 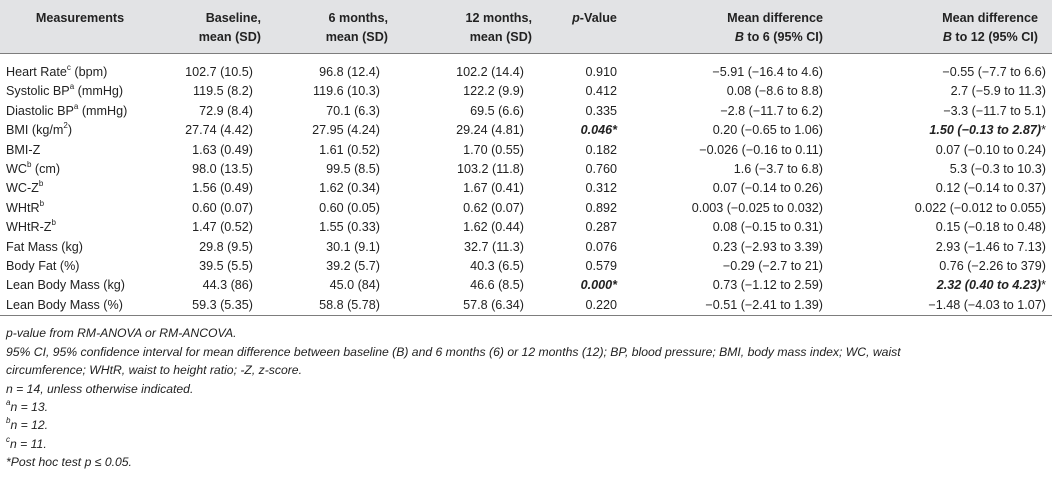 I want to click on cell-m12: 102.2 (14.4), so click(x=490, y=72).